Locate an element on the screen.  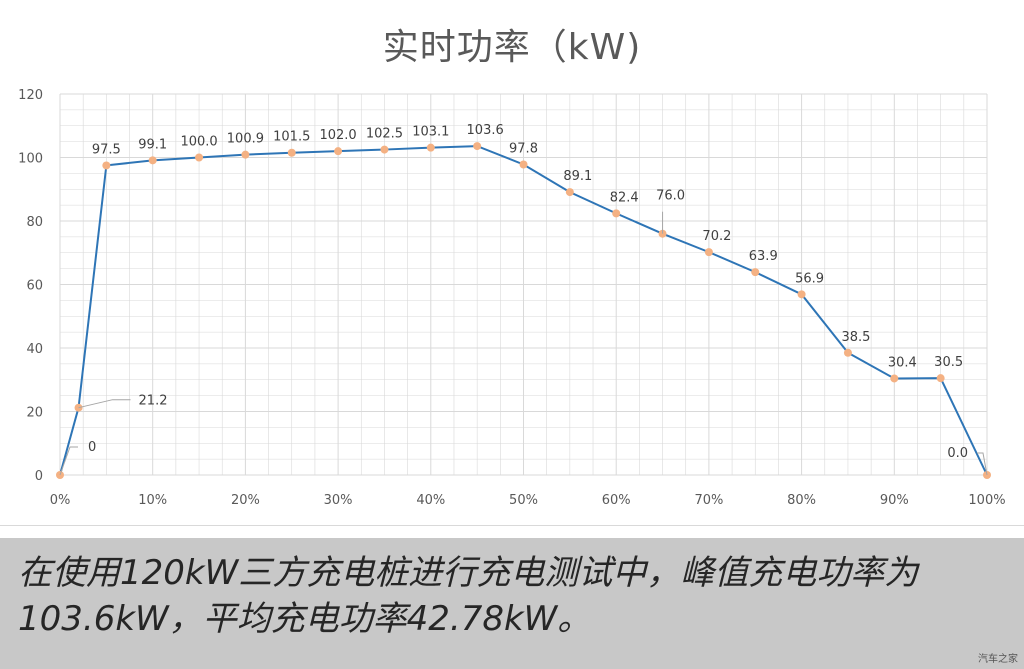
data-label: 89.1 is located at coordinates (577, 176).